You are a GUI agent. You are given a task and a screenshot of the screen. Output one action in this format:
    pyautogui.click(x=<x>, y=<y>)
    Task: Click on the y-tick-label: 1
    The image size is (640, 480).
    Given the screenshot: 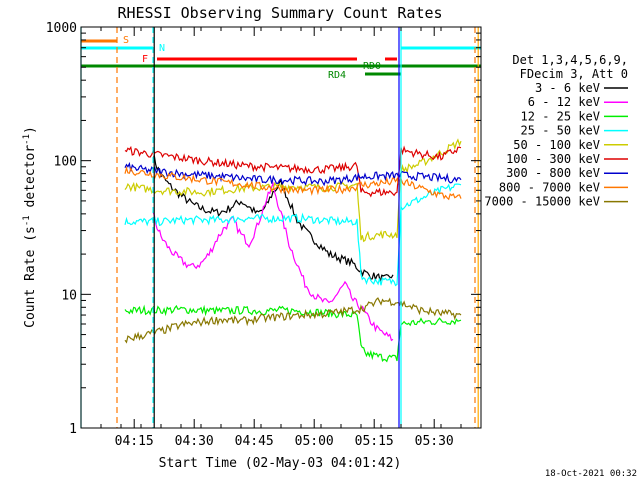 What is the action you would take?
    pyautogui.click(x=73, y=429)
    